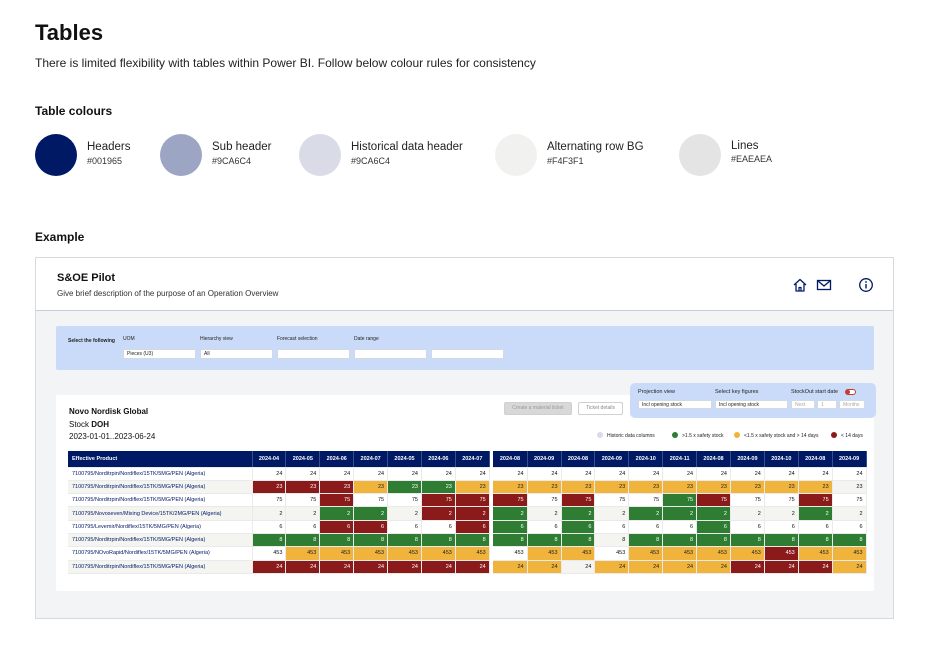 This screenshot has width=934, height=656. I want to click on ticket-details-button: Ticket details, so click(600, 408).